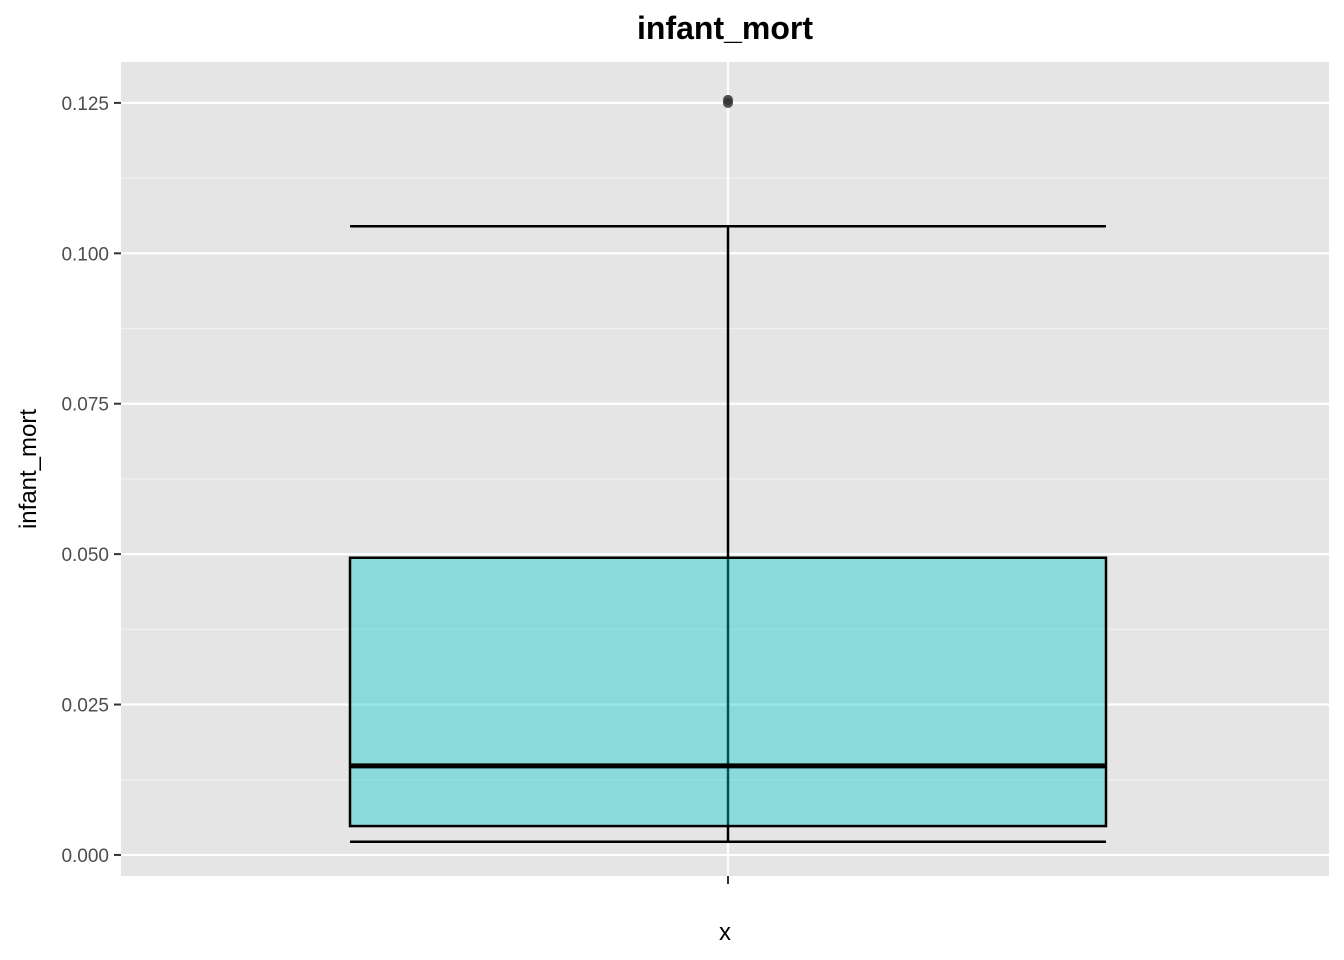  Describe the element at coordinates (28, 469) in the screenshot. I see `y-axis-label: infant_mort` at that location.